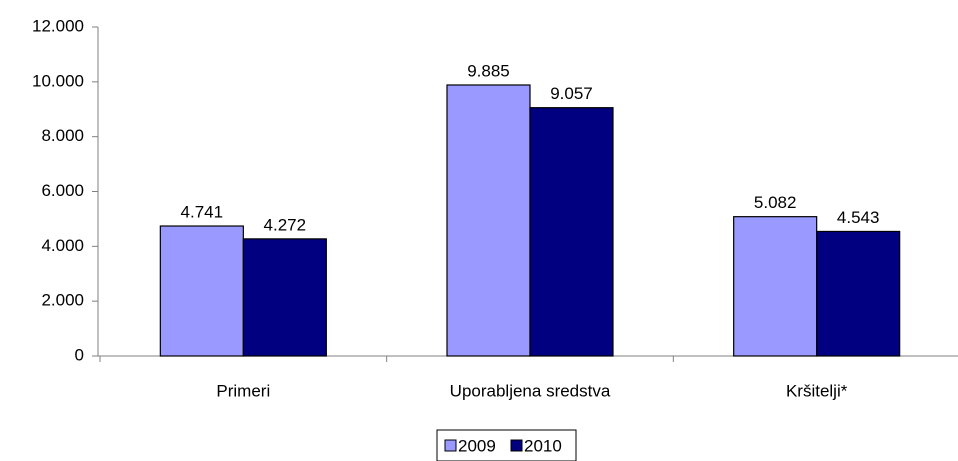 The height and width of the screenshot is (461, 958). Describe the element at coordinates (285, 224) in the screenshot. I see `value-label: 4.272` at that location.